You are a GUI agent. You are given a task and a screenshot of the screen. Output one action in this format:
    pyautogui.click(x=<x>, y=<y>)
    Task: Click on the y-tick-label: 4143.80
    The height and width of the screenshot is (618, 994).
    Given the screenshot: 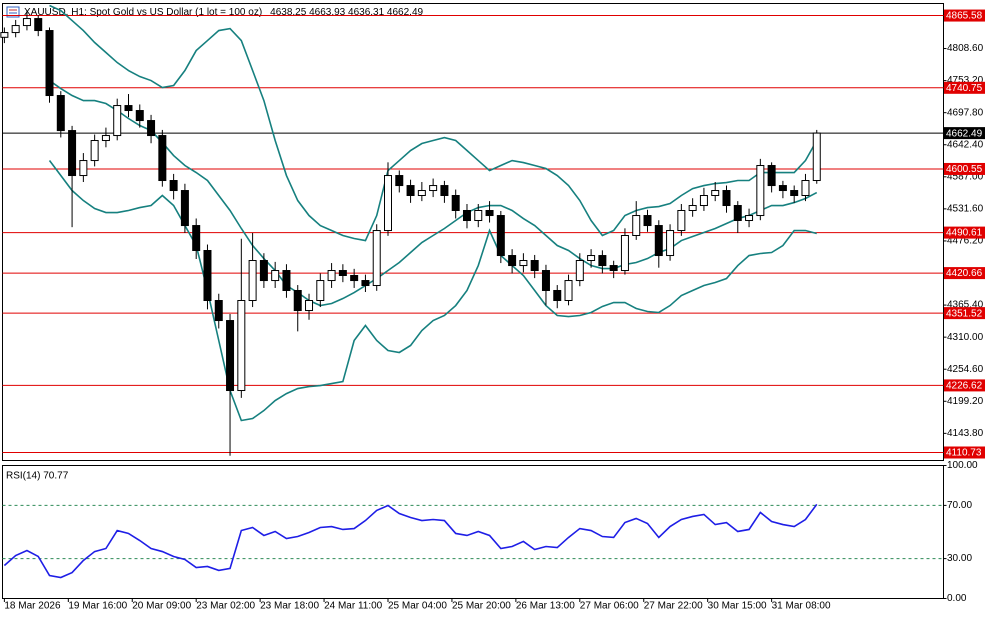 What is the action you would take?
    pyautogui.click(x=965, y=433)
    